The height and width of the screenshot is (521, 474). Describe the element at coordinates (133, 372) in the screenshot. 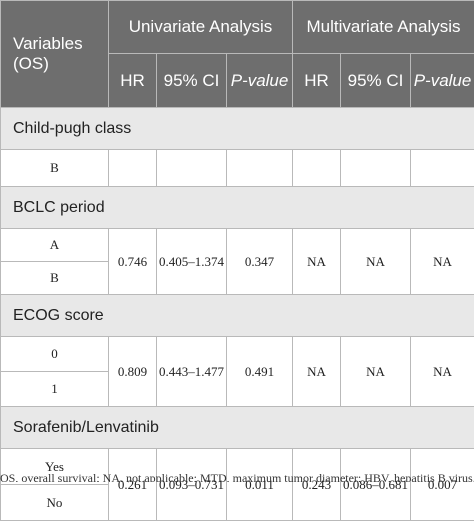

I see `uni-hr-cell: 0.809` at that location.